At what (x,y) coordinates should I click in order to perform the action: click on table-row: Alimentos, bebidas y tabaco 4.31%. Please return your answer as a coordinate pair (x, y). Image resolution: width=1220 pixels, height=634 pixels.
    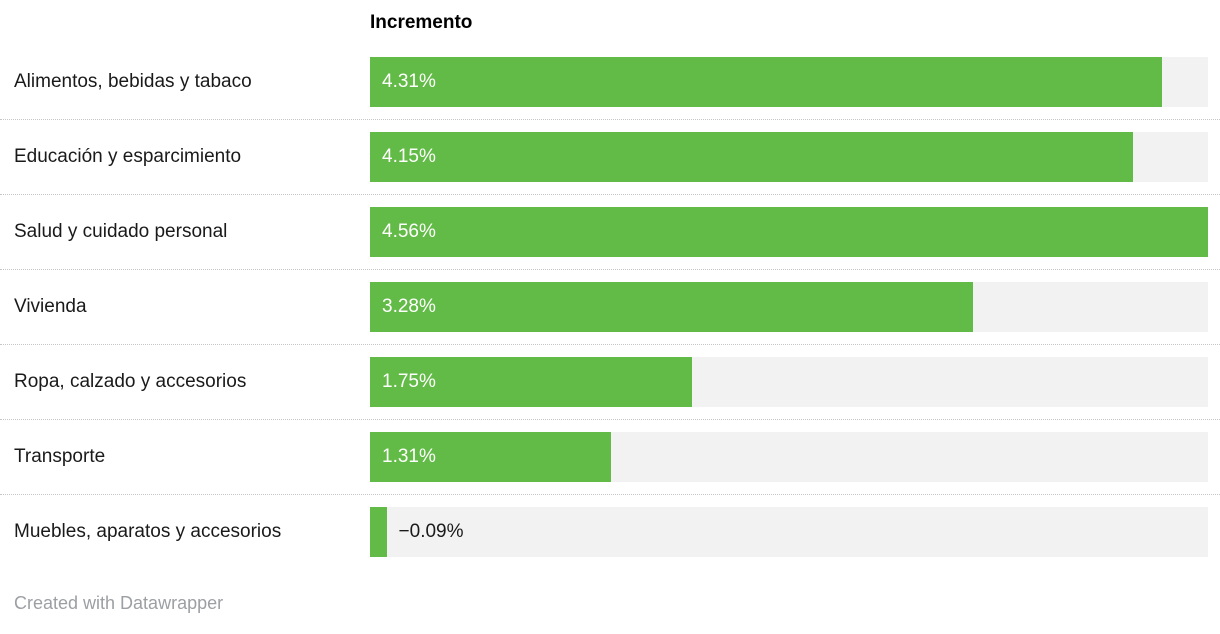
    Looking at the image, I should click on (610, 81).